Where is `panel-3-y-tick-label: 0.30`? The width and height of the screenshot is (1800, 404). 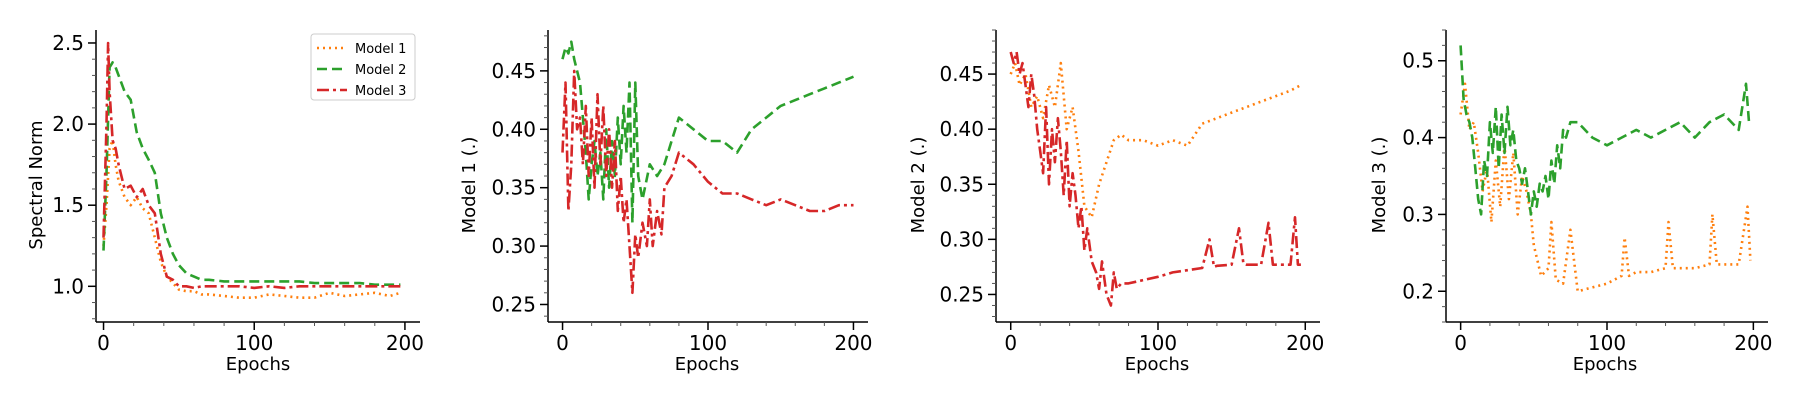 panel-3-y-tick-label: 0.30 is located at coordinates (961, 239).